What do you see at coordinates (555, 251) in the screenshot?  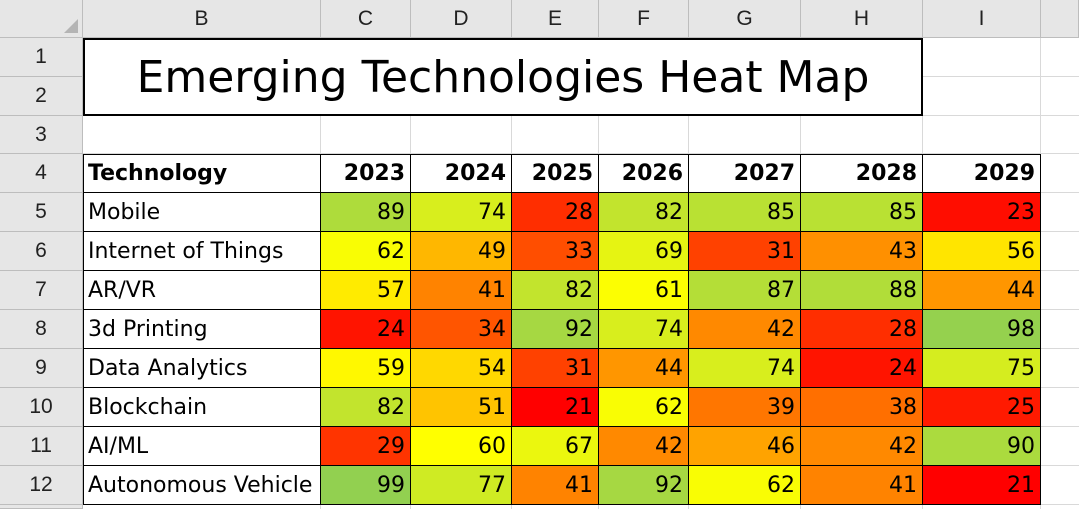 I see `heat-cell: 33` at bounding box center [555, 251].